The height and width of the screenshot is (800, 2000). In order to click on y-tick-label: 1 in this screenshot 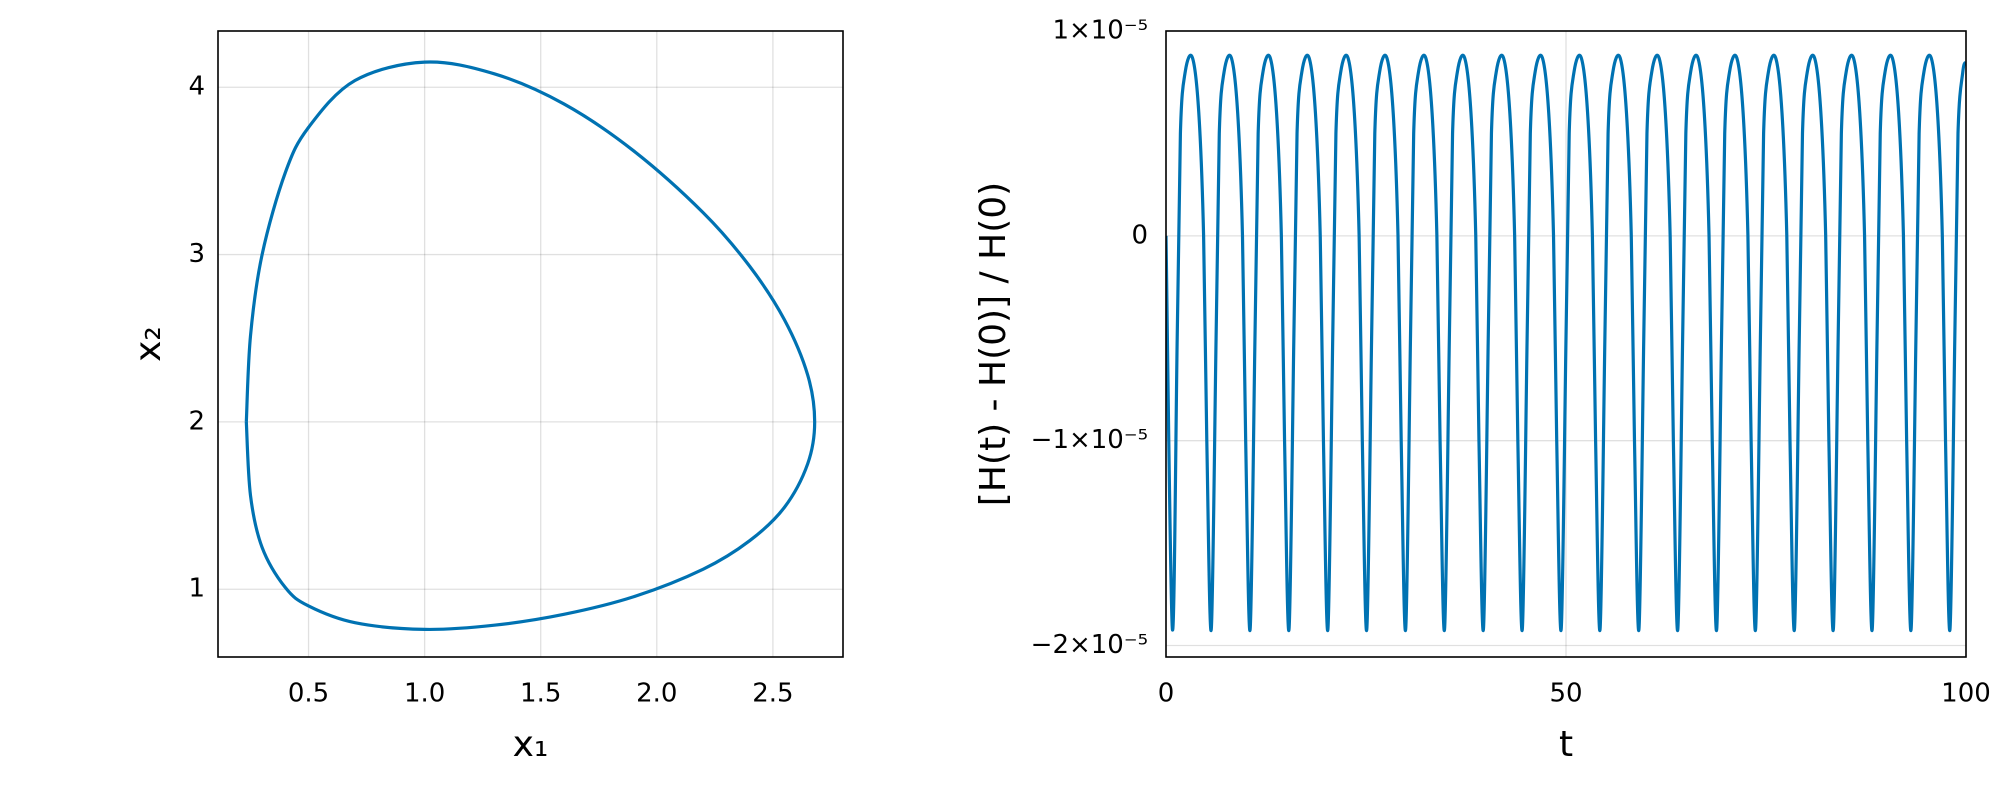, I will do `click(196, 589)`.